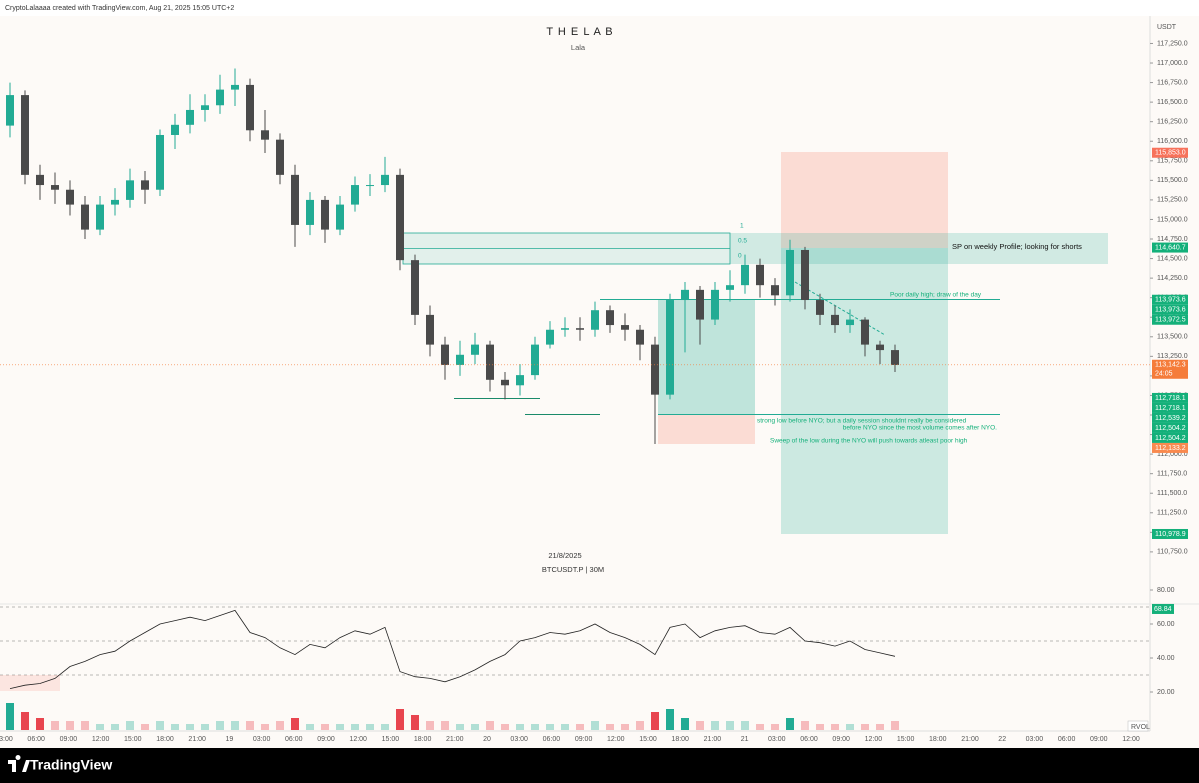 This screenshot has height=783, width=1199. I want to click on y-tick-label: 113,250.0, so click(1172, 356).